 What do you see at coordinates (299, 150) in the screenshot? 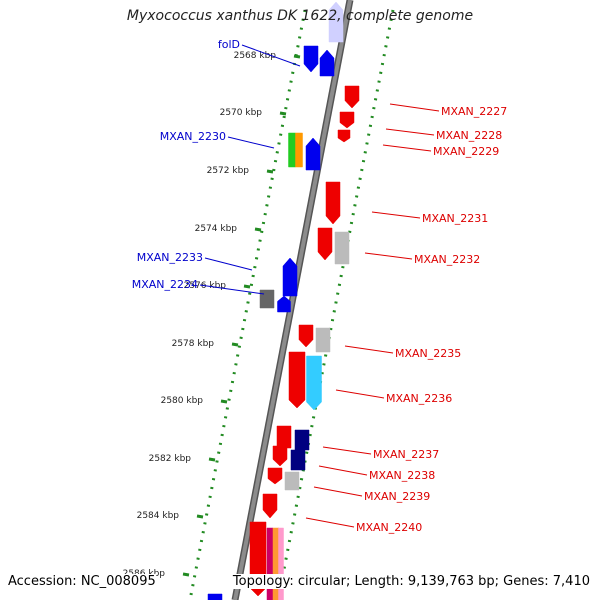
I see `feature-2230-orange` at bounding box center [299, 150].